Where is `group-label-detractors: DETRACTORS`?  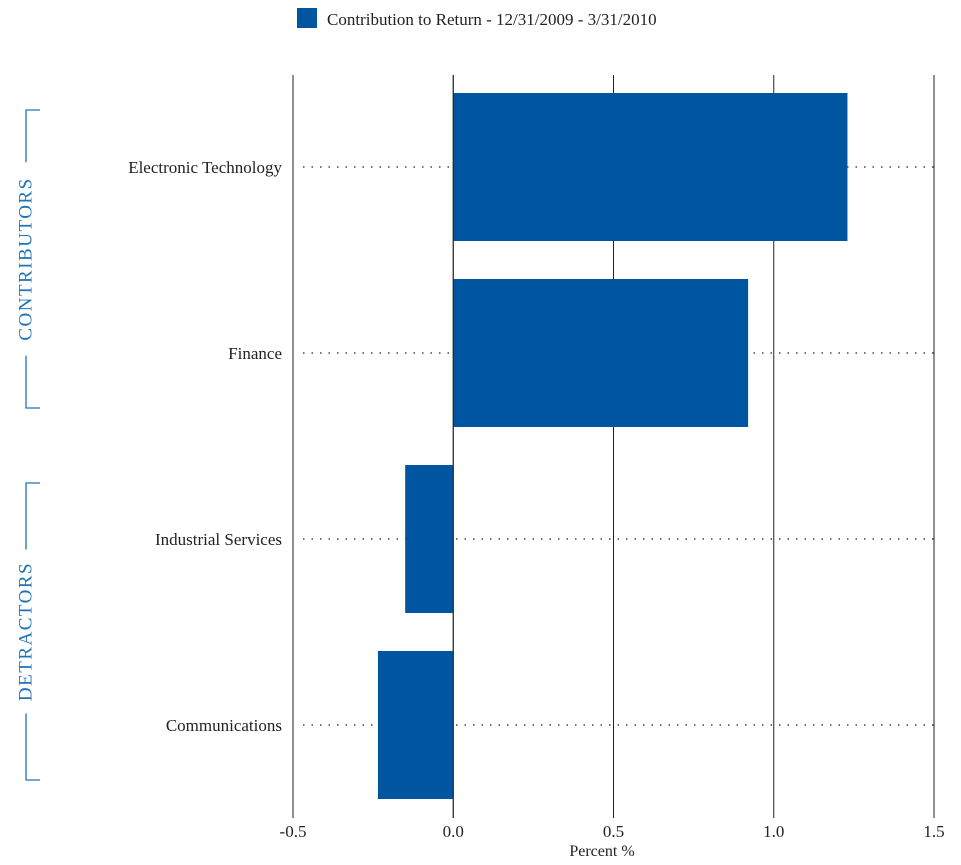
group-label-detractors: DETRACTORS is located at coordinates (26, 631).